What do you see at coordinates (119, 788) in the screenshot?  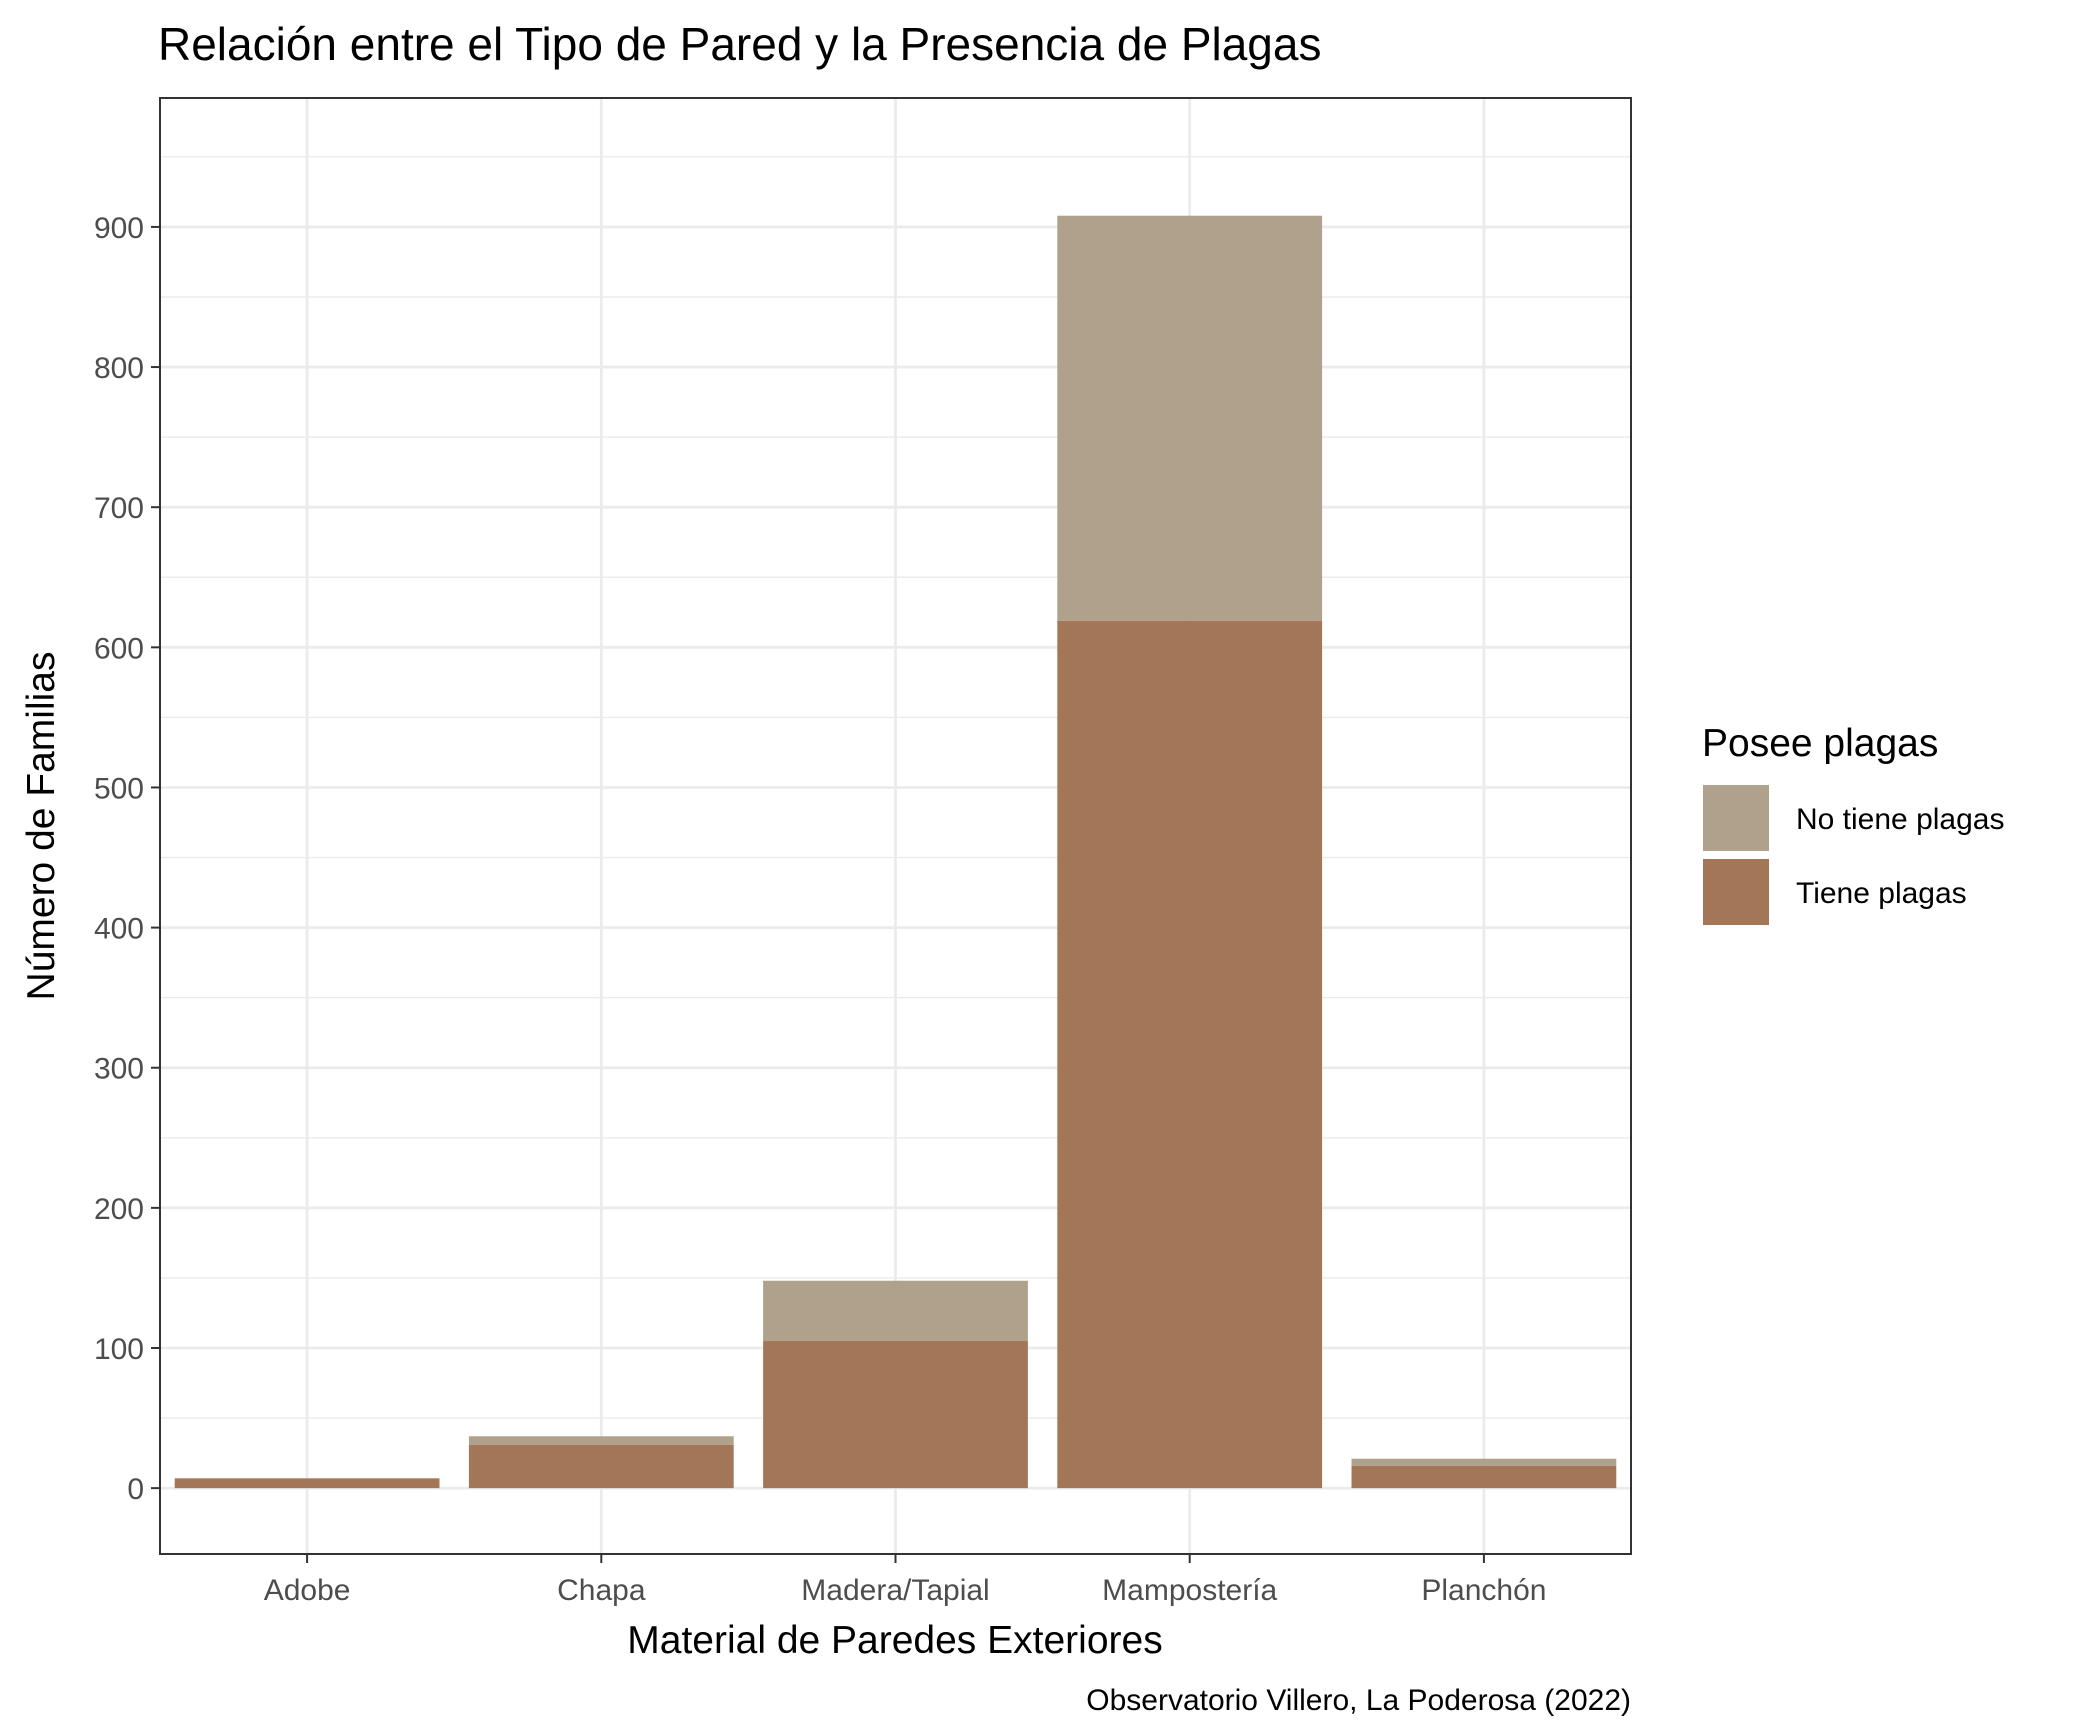 I see `y-tick-label: 500` at bounding box center [119, 788].